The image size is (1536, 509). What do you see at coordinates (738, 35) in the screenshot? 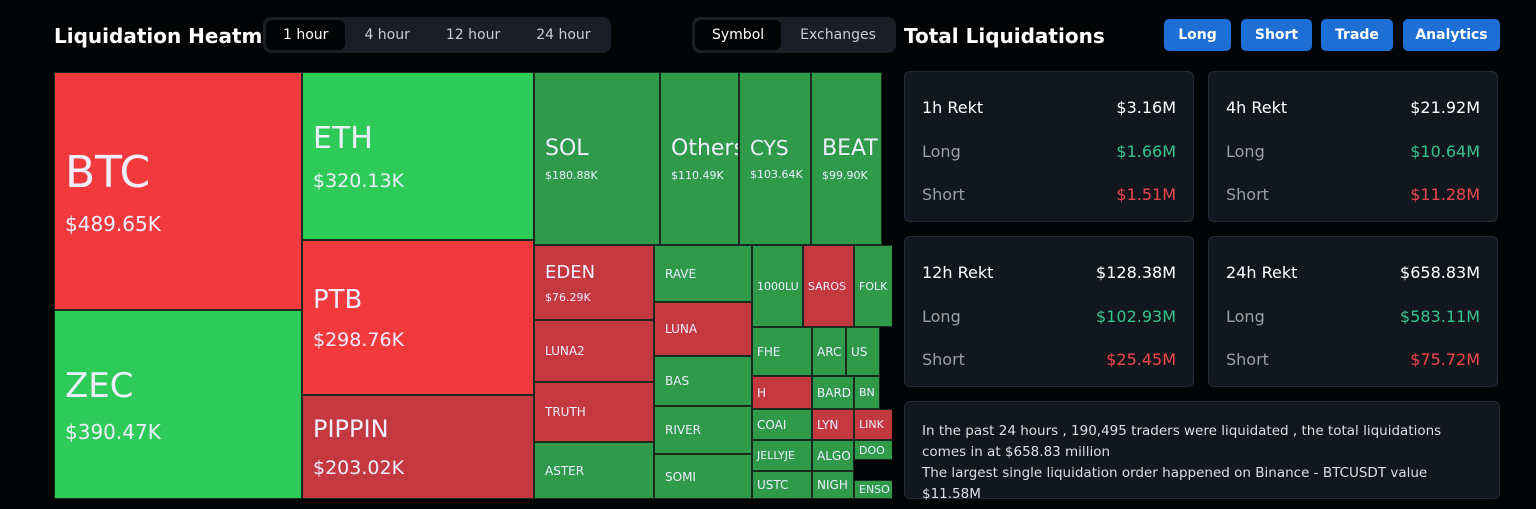
I see `view-tab: Symbol` at bounding box center [738, 35].